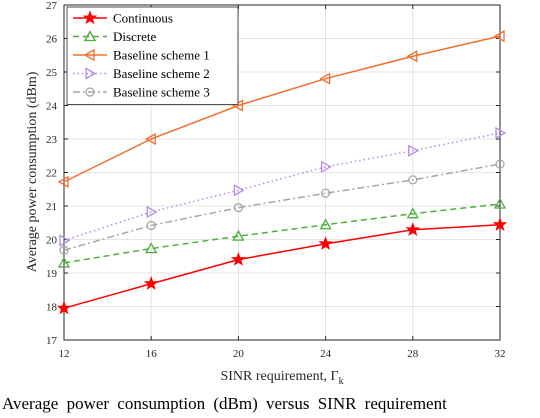 This screenshot has height=418, width=540. Describe the element at coordinates (52, 274) in the screenshot. I see `y-tick-label: 19` at that location.